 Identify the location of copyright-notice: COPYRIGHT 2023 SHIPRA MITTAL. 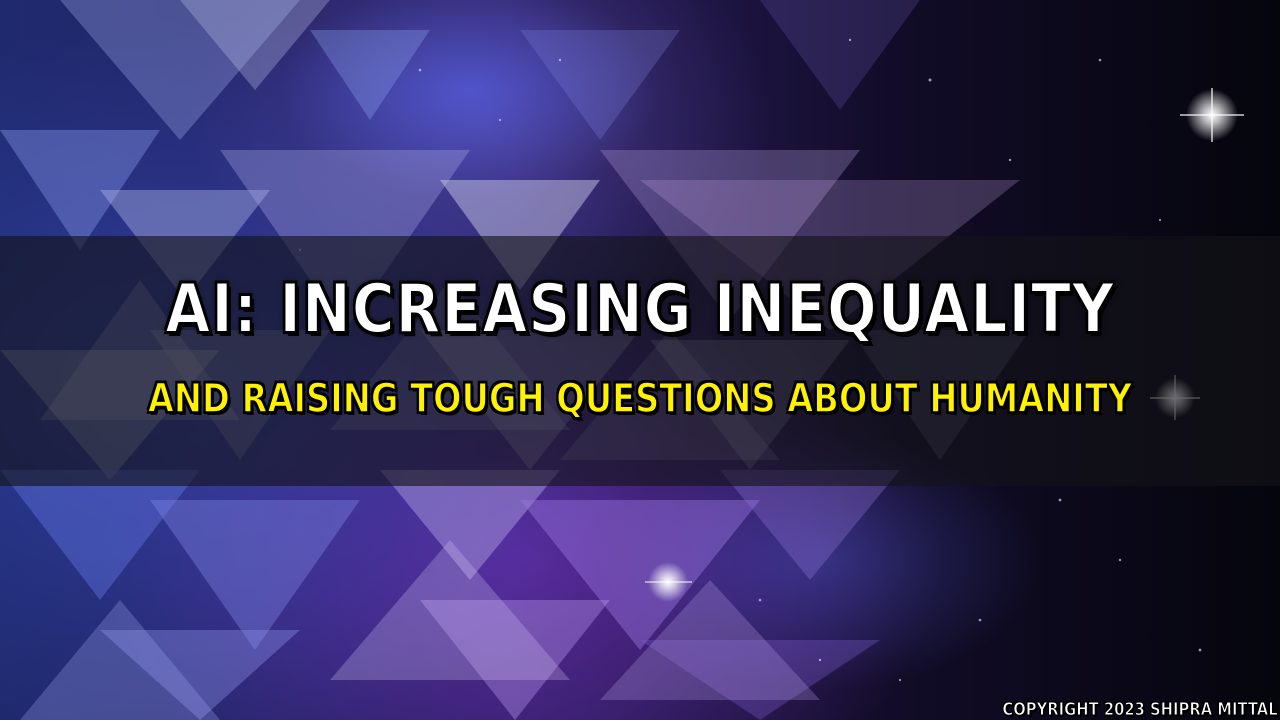
(1140, 709).